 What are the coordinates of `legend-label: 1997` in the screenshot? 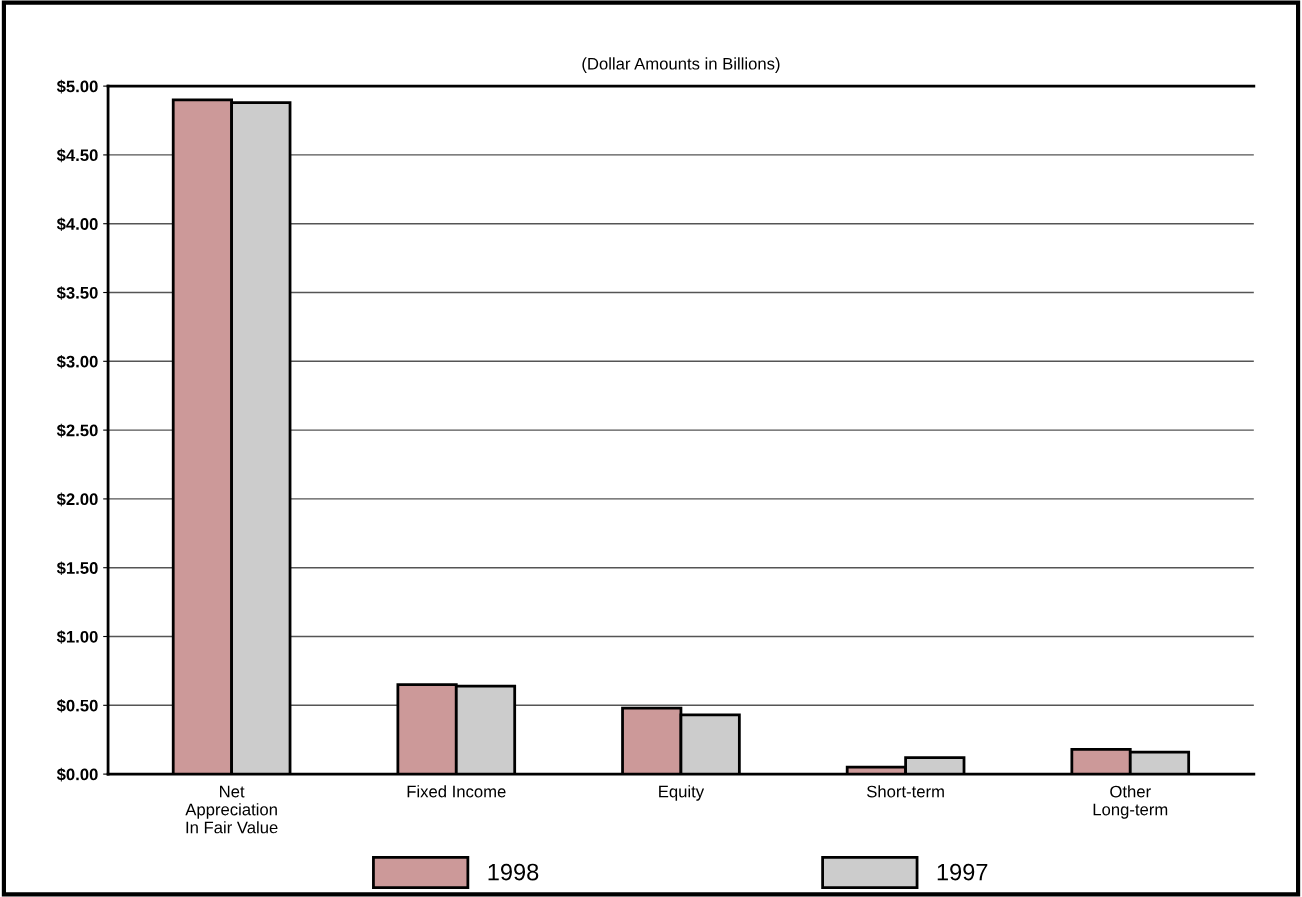 It's located at (962, 872).